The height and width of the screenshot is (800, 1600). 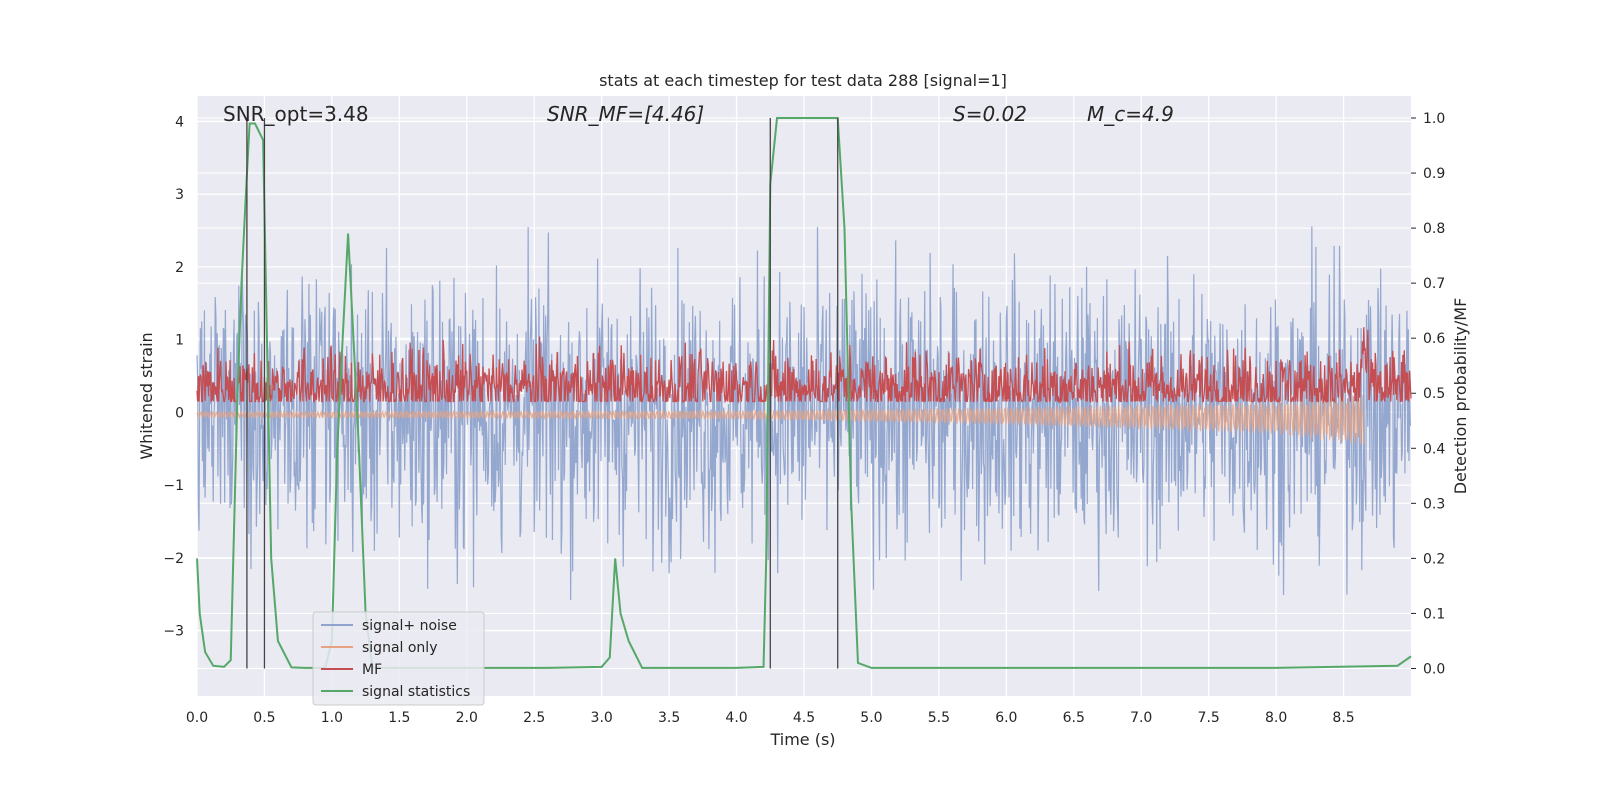 What do you see at coordinates (780, 419) in the screenshot?
I see `series-signal-only` at bounding box center [780, 419].